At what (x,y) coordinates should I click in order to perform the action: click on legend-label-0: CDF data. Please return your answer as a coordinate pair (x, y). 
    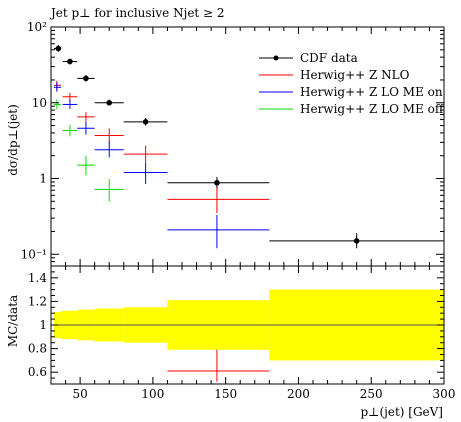
    Looking at the image, I should click on (329, 58).